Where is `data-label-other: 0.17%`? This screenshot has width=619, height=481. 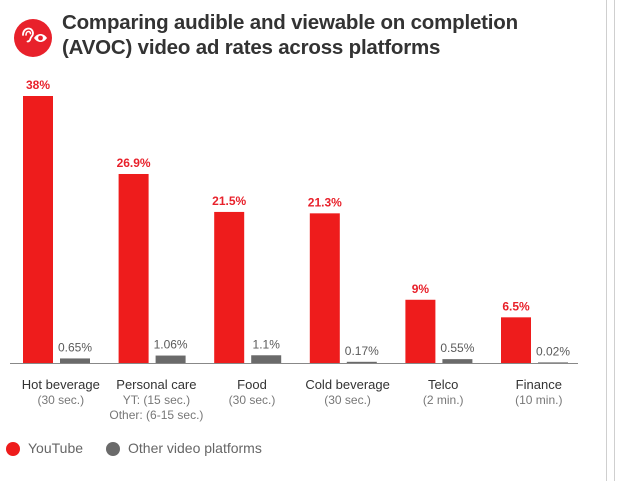
data-label-other: 0.17% is located at coordinates (362, 351).